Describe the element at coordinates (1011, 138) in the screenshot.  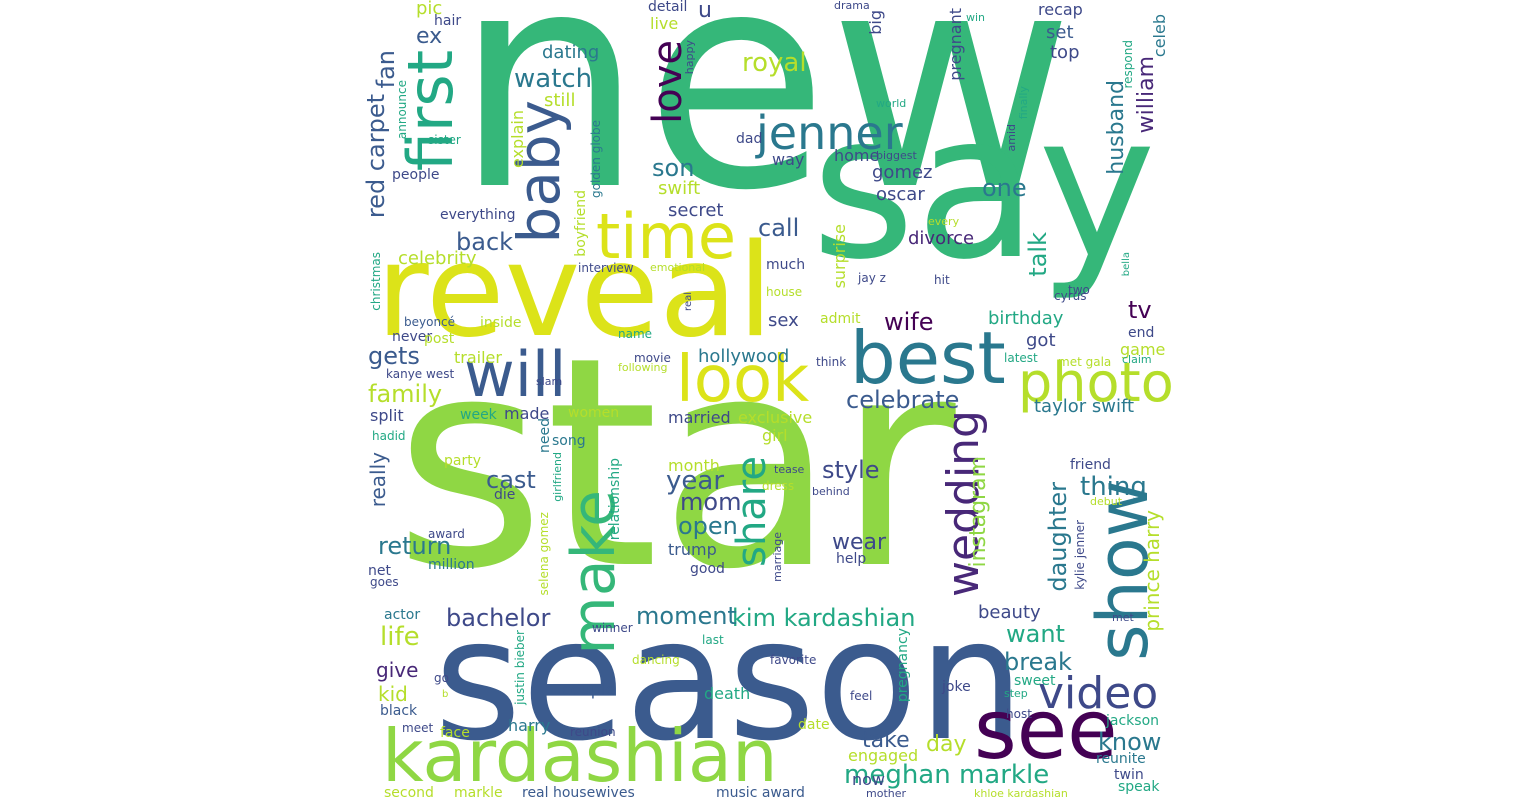
I see `word-amid: amid` at that location.